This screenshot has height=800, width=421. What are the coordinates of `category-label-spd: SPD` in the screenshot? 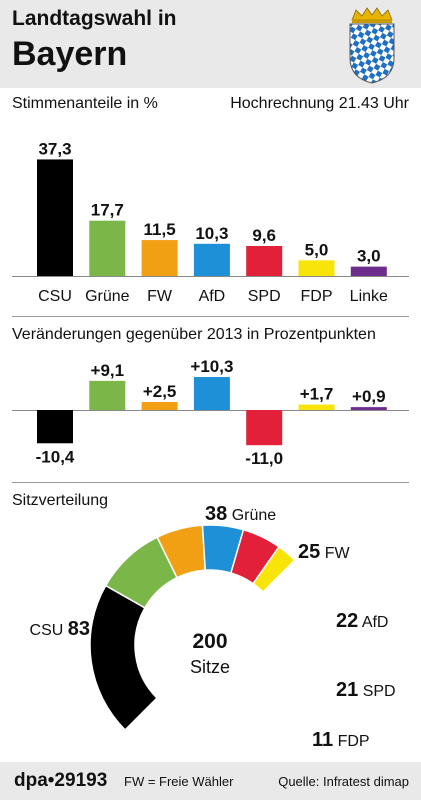 It's located at (264, 296).